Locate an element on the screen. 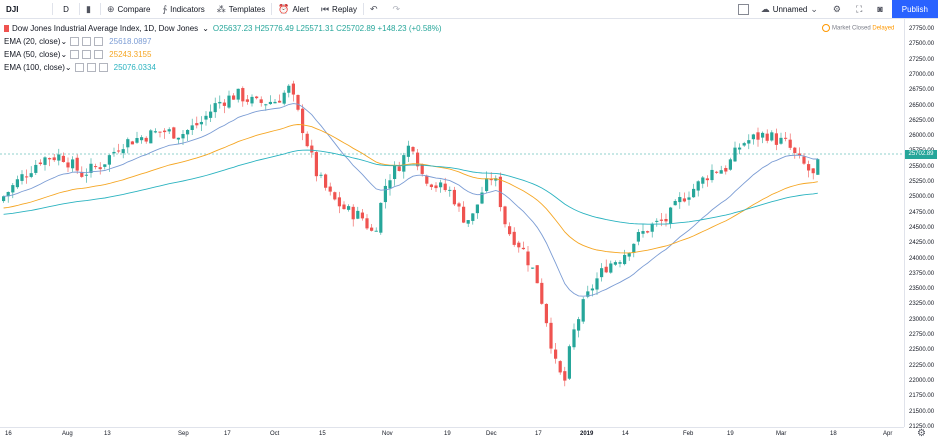 The width and height of the screenshot is (938, 441). publish-button: Publish is located at coordinates (914, 9).